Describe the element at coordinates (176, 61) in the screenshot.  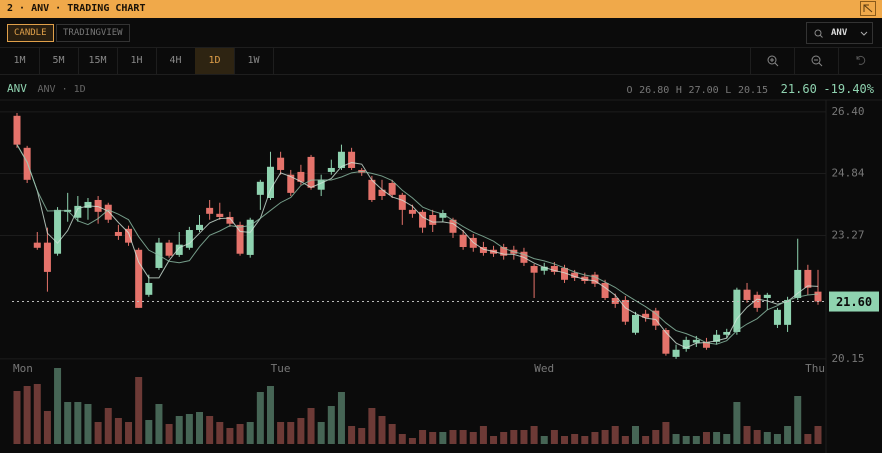
I see `timeframe: 4H` at that location.